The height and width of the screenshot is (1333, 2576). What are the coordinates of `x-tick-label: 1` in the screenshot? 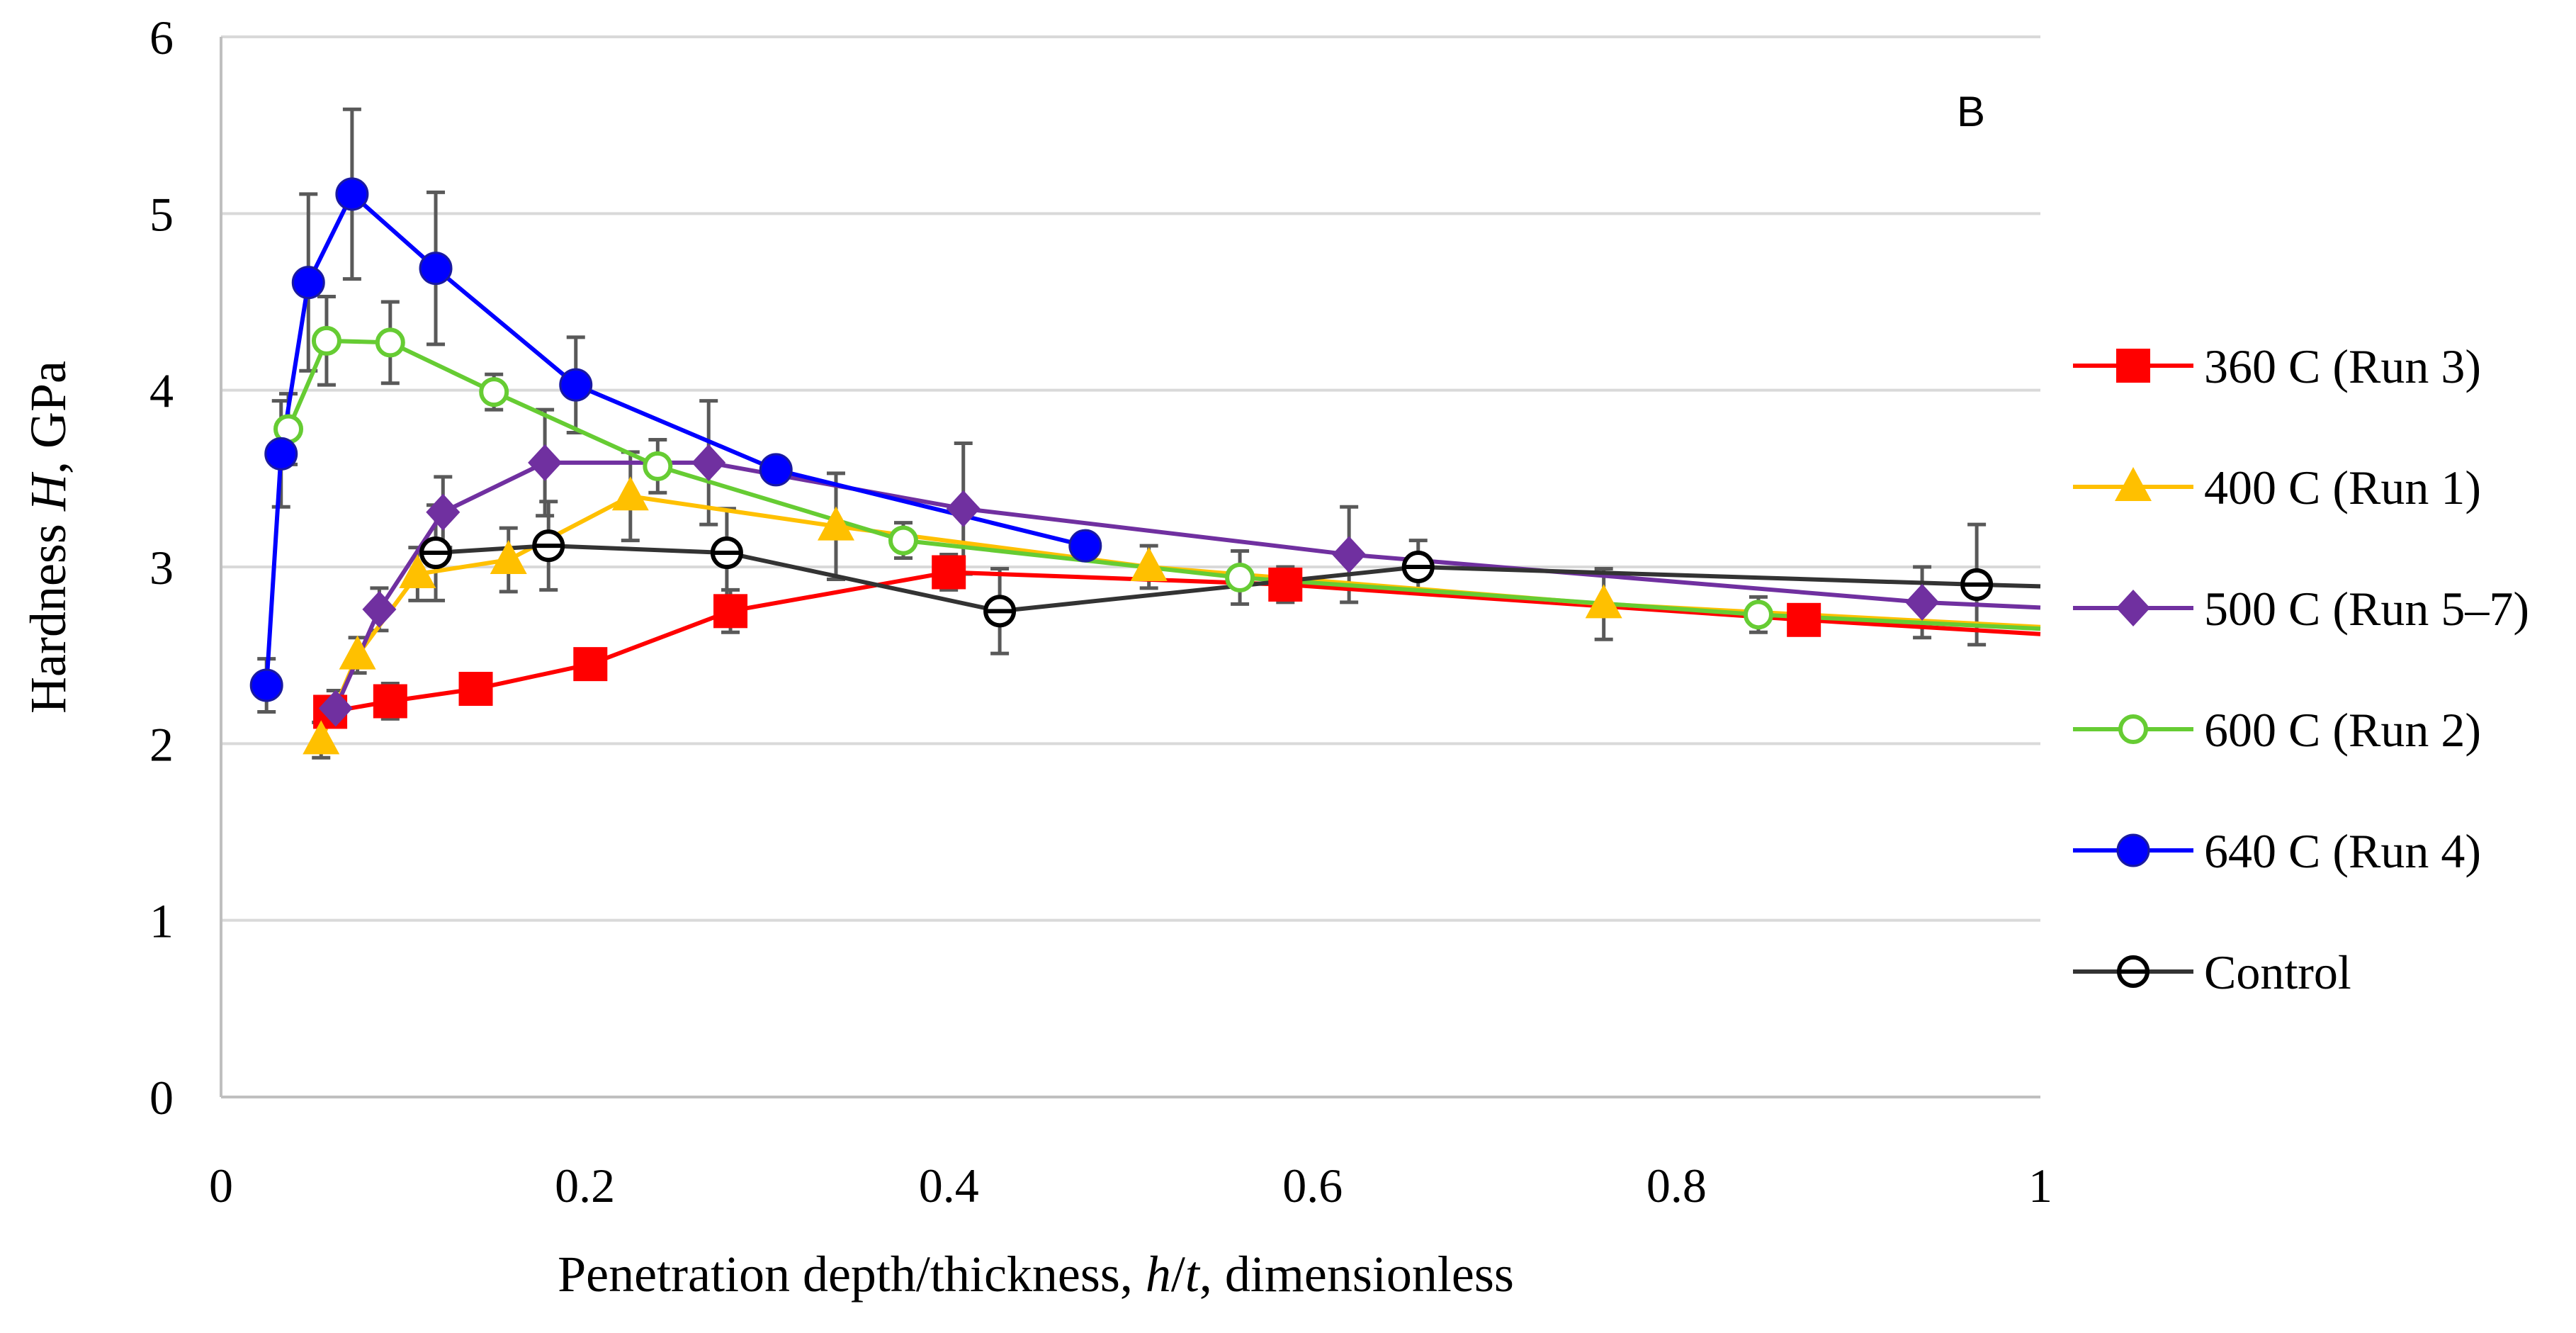 It's located at (2040, 1186).